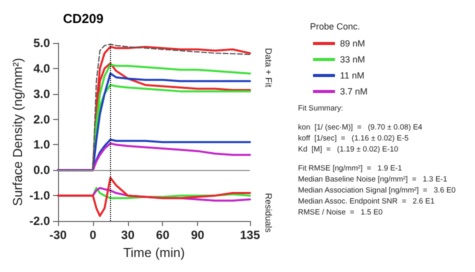 The width and height of the screenshot is (475, 272). What do you see at coordinates (41, 43) in the screenshot?
I see `y-tick-label: 5.0` at bounding box center [41, 43].